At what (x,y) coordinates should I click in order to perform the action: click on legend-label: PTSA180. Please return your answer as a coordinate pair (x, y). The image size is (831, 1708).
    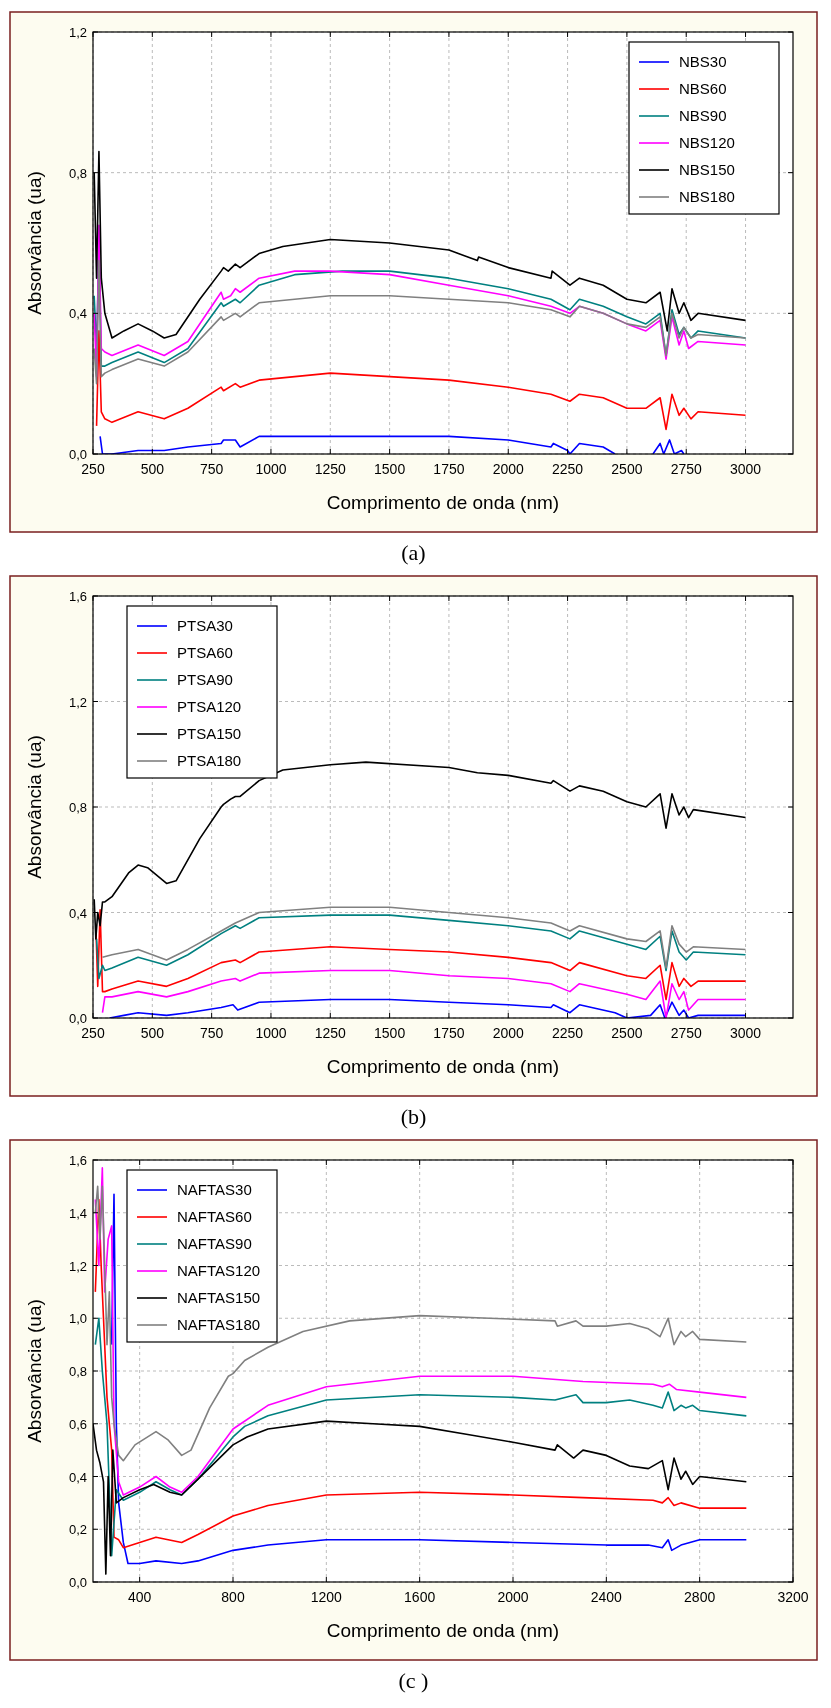
    Looking at the image, I should click on (209, 760).